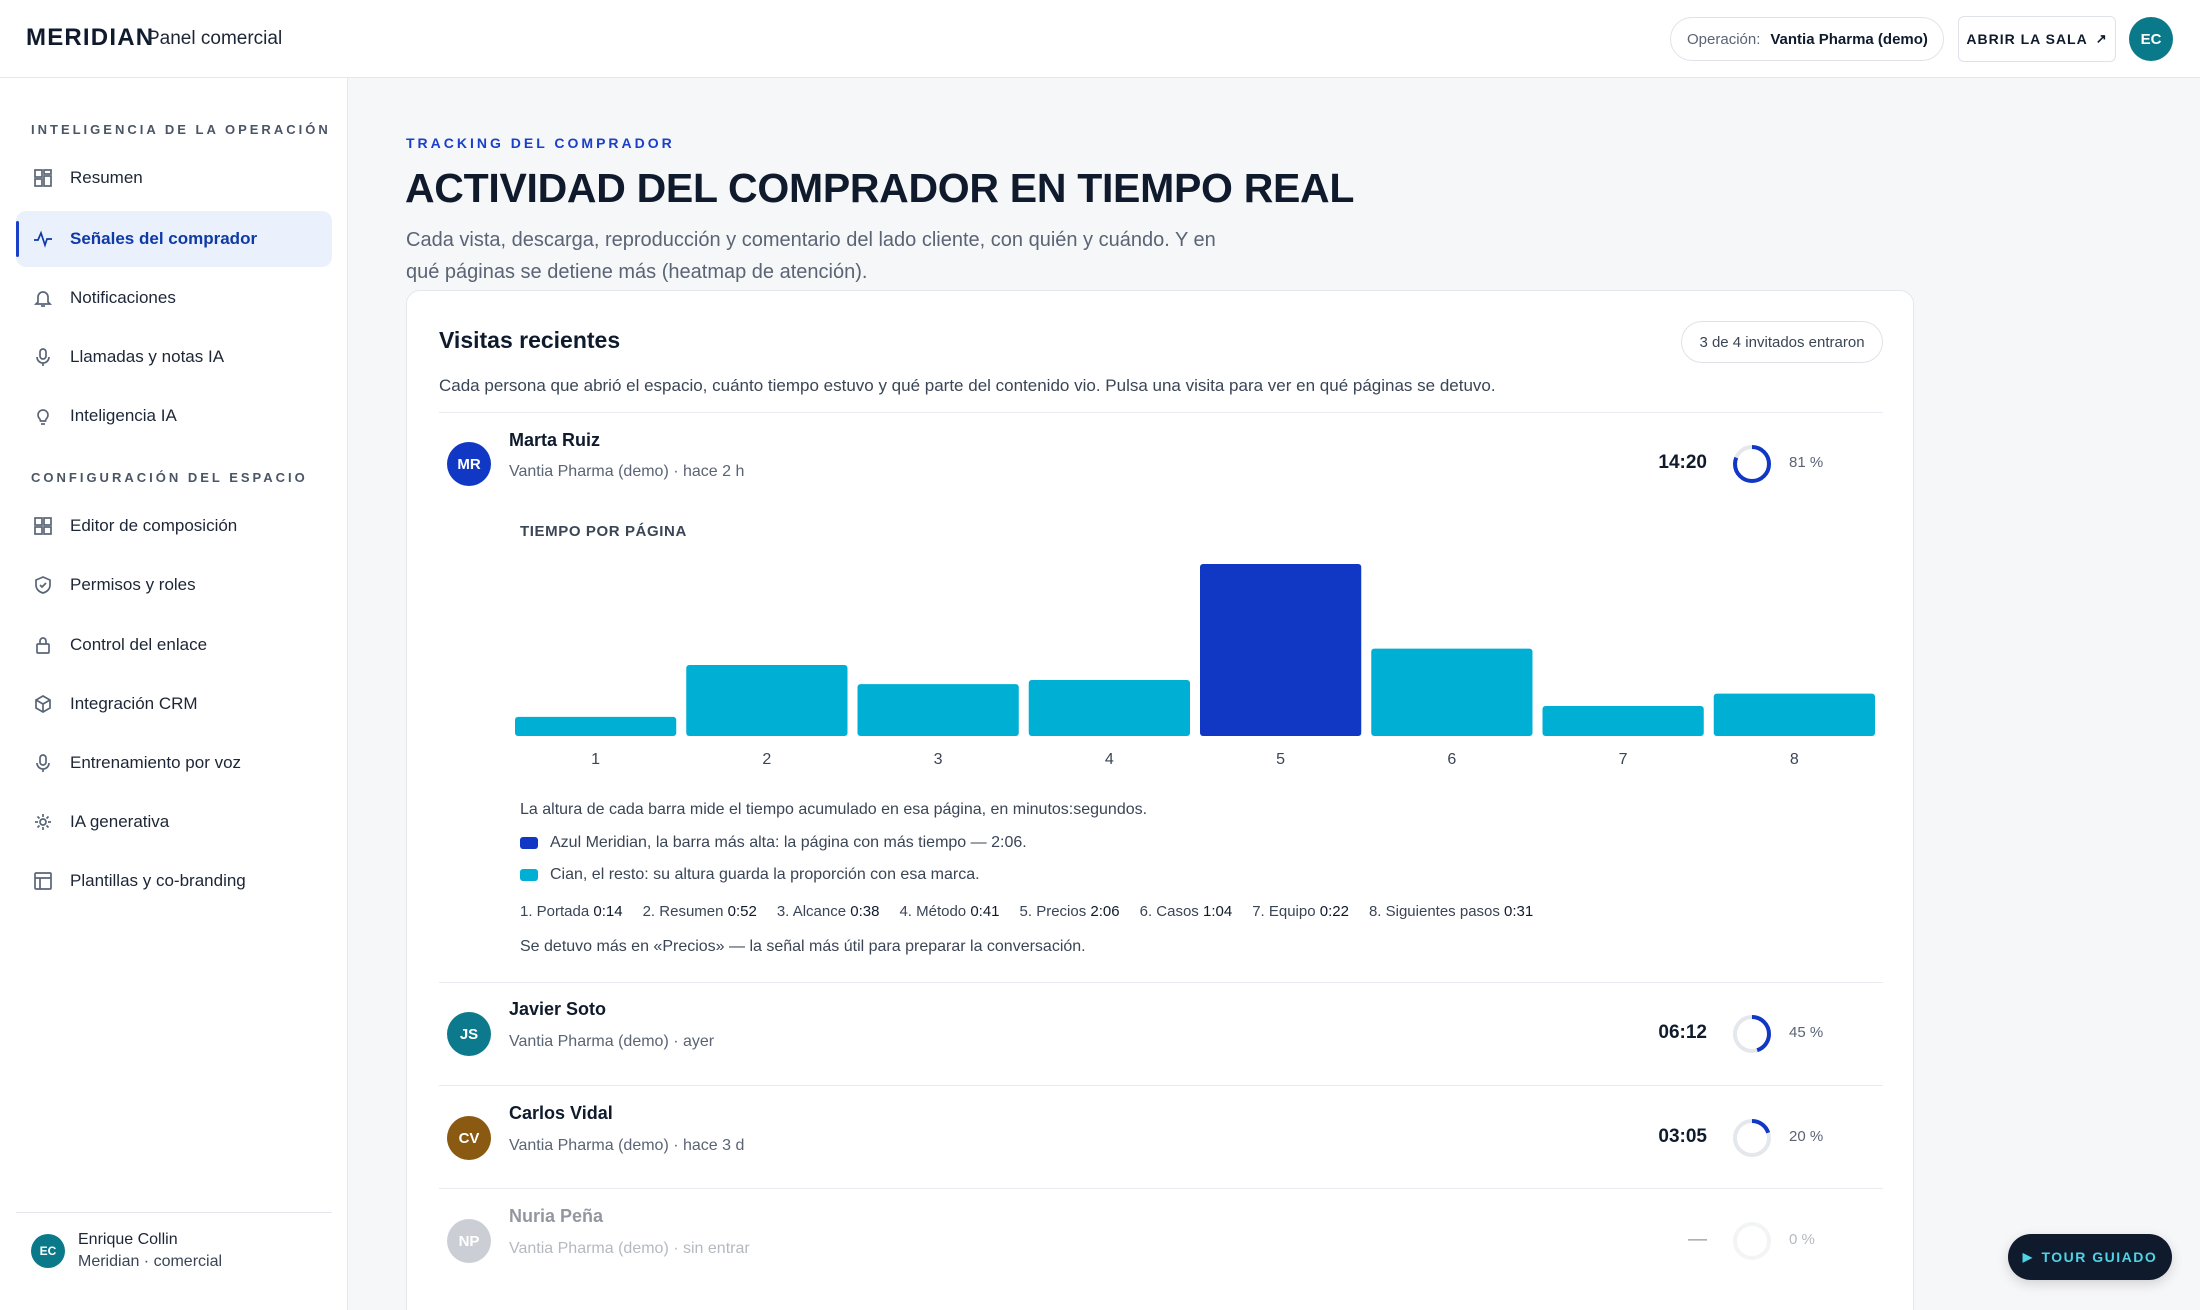  I want to click on chart-tick-label: 1, so click(595, 759).